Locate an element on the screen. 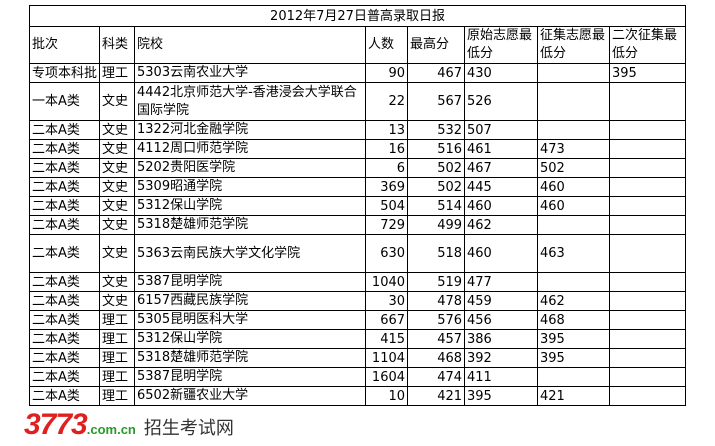 Image resolution: width=715 pixels, height=446 pixels. table-row: 一本A类 文史 4442北京师范大学-香港浸会大学联合国际学院 22 567 526 is located at coordinates (357, 101).